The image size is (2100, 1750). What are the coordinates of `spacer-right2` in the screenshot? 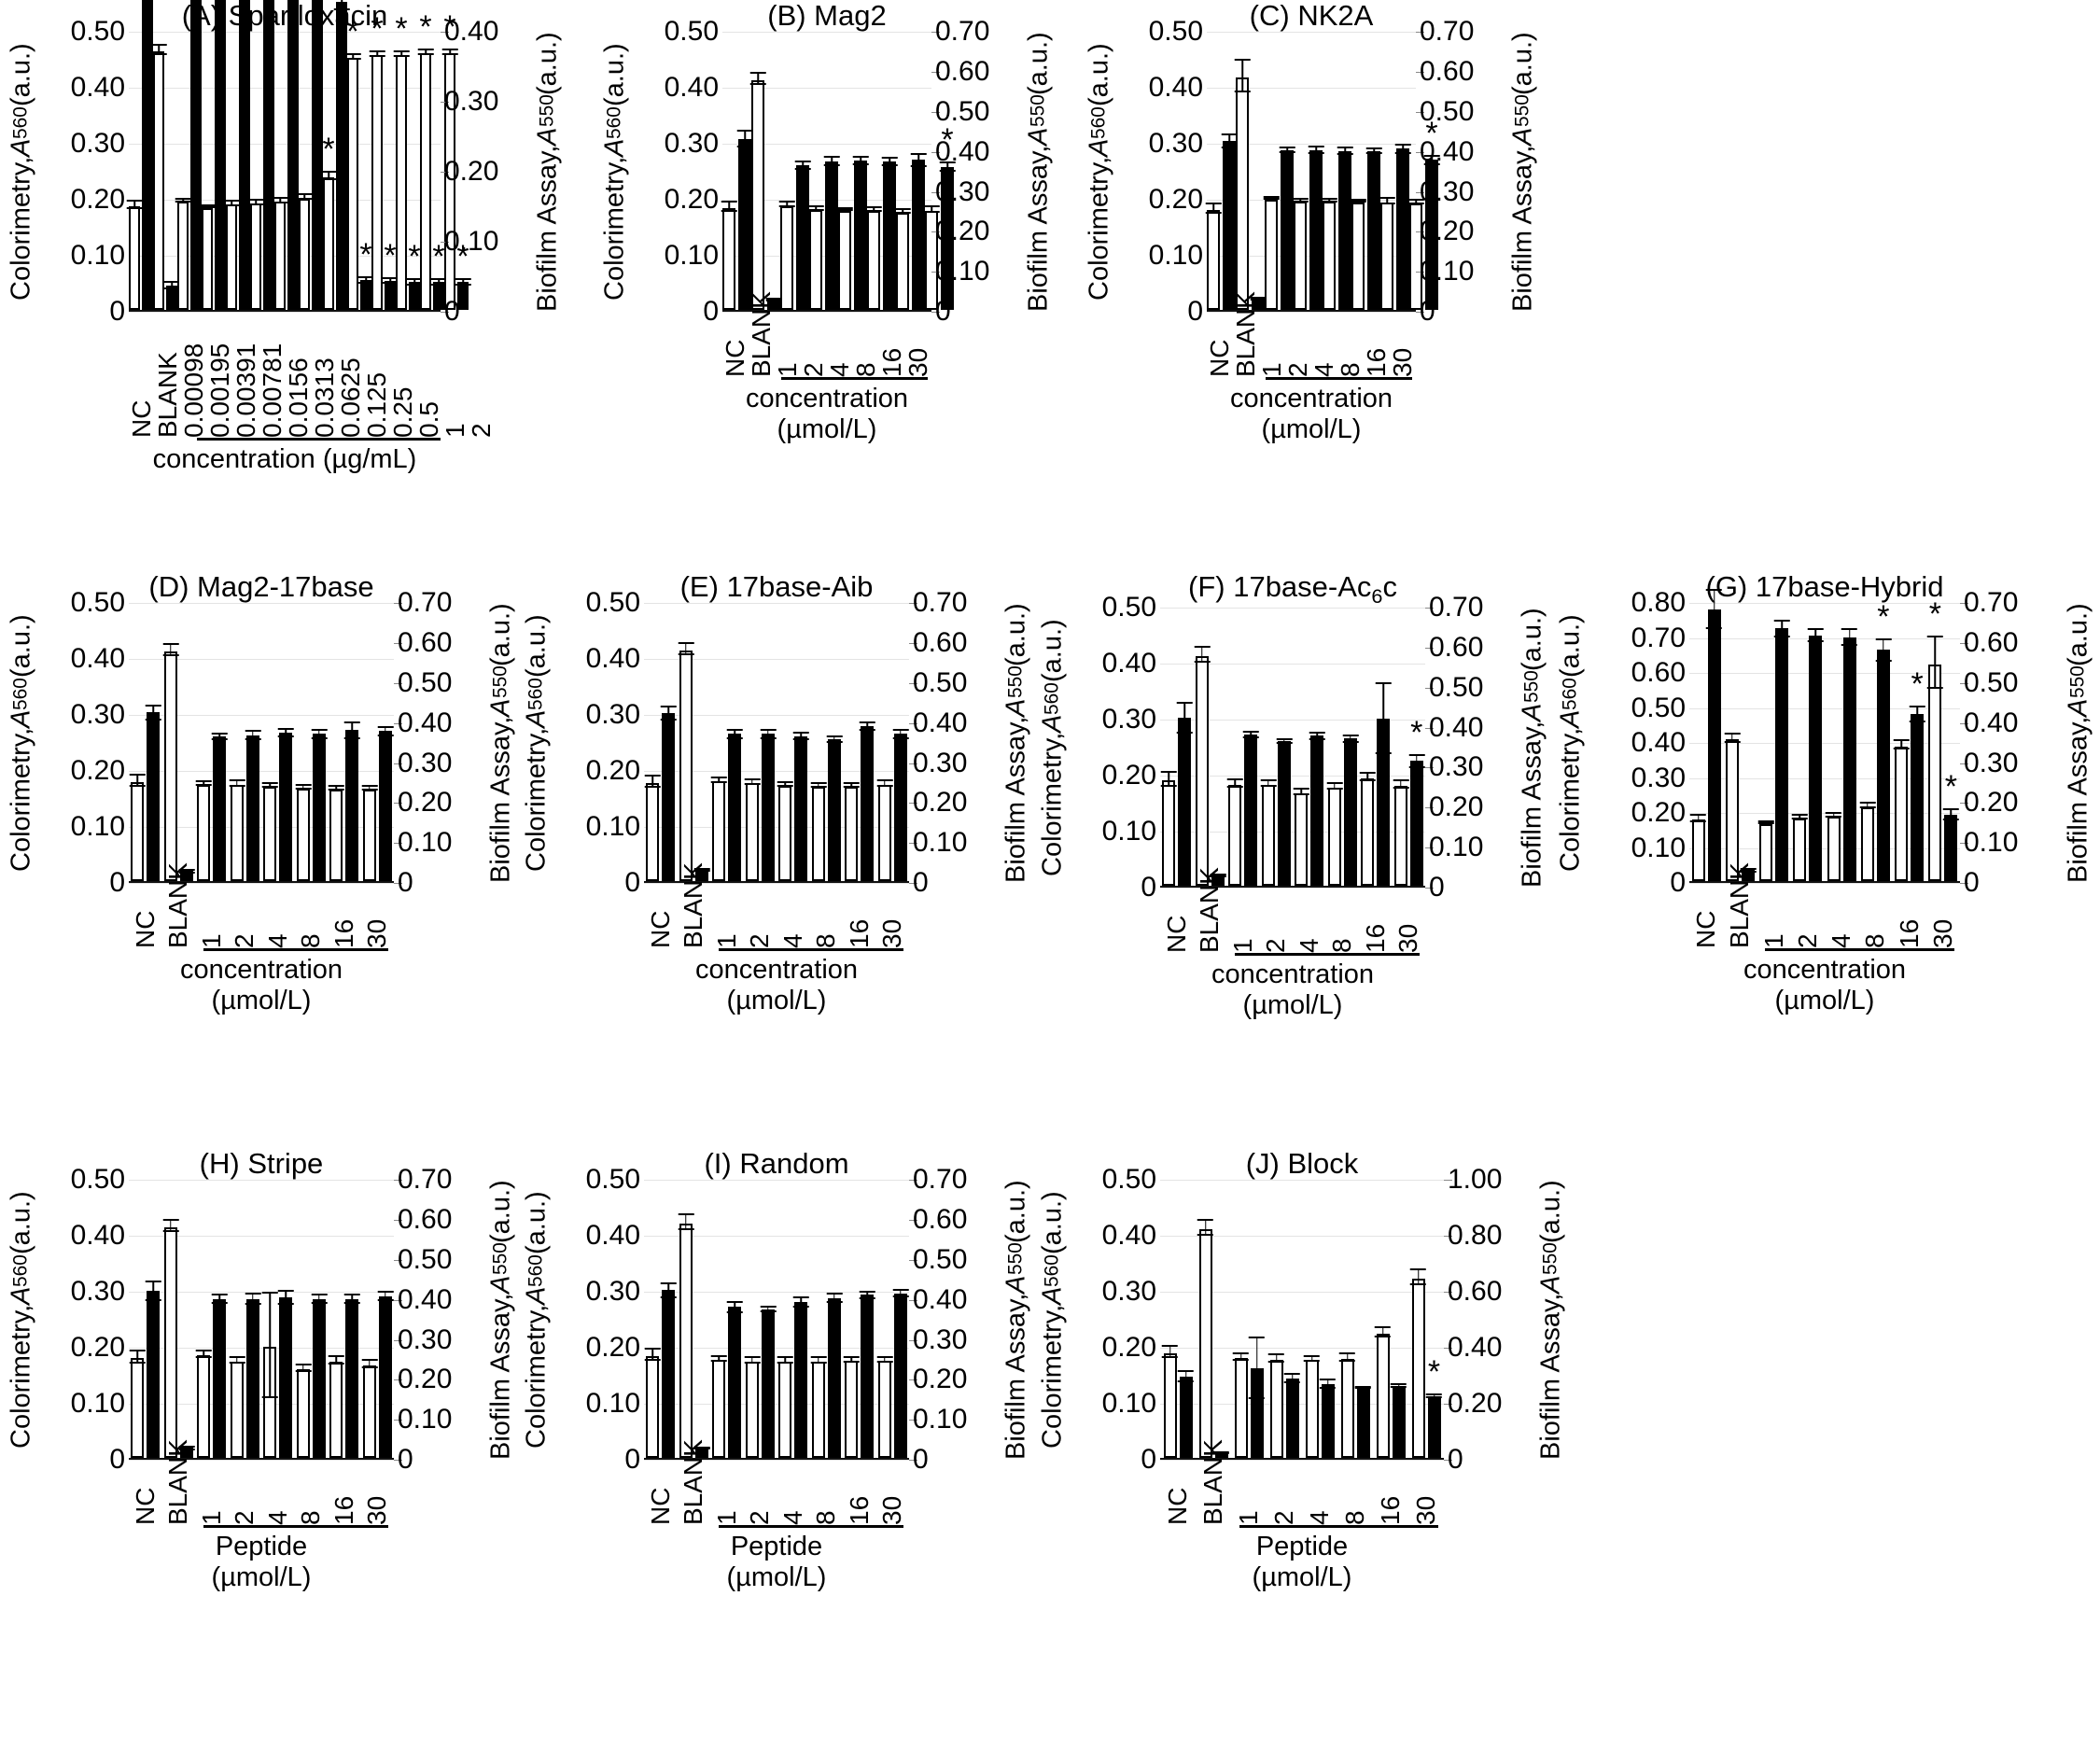 It's located at (458, 981).